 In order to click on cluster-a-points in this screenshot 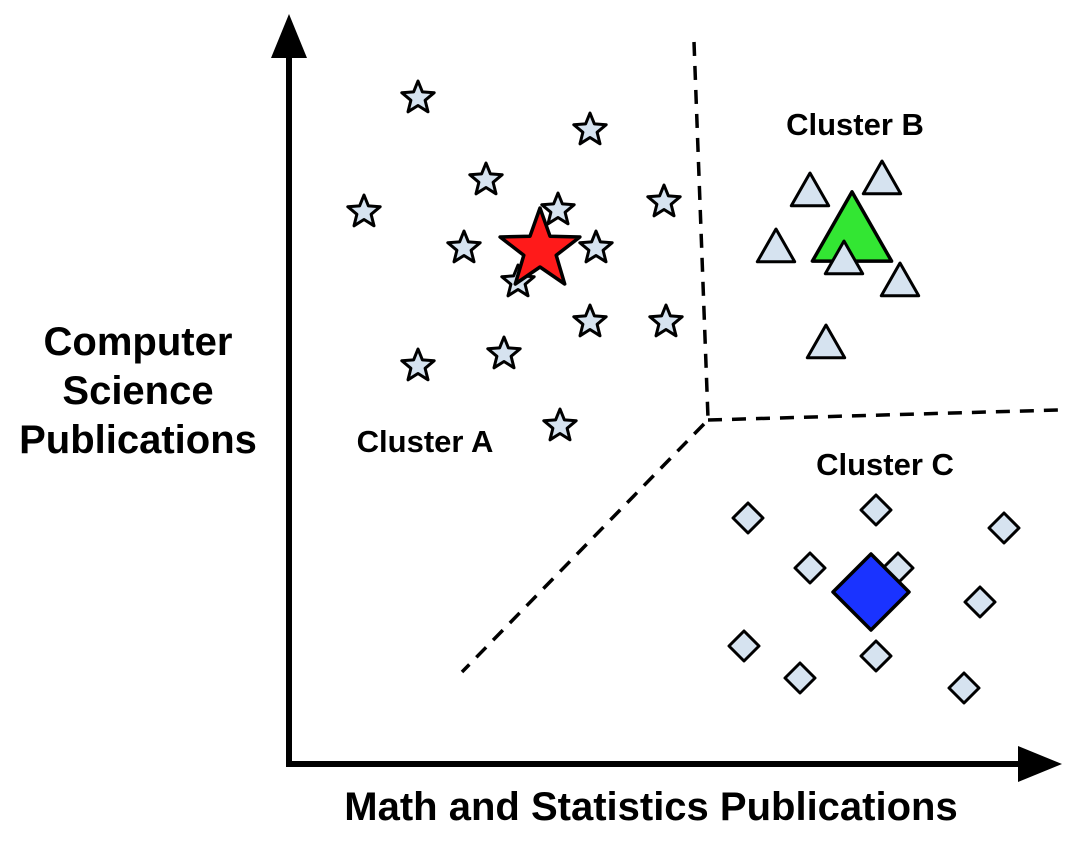, I will do `click(515, 260)`.